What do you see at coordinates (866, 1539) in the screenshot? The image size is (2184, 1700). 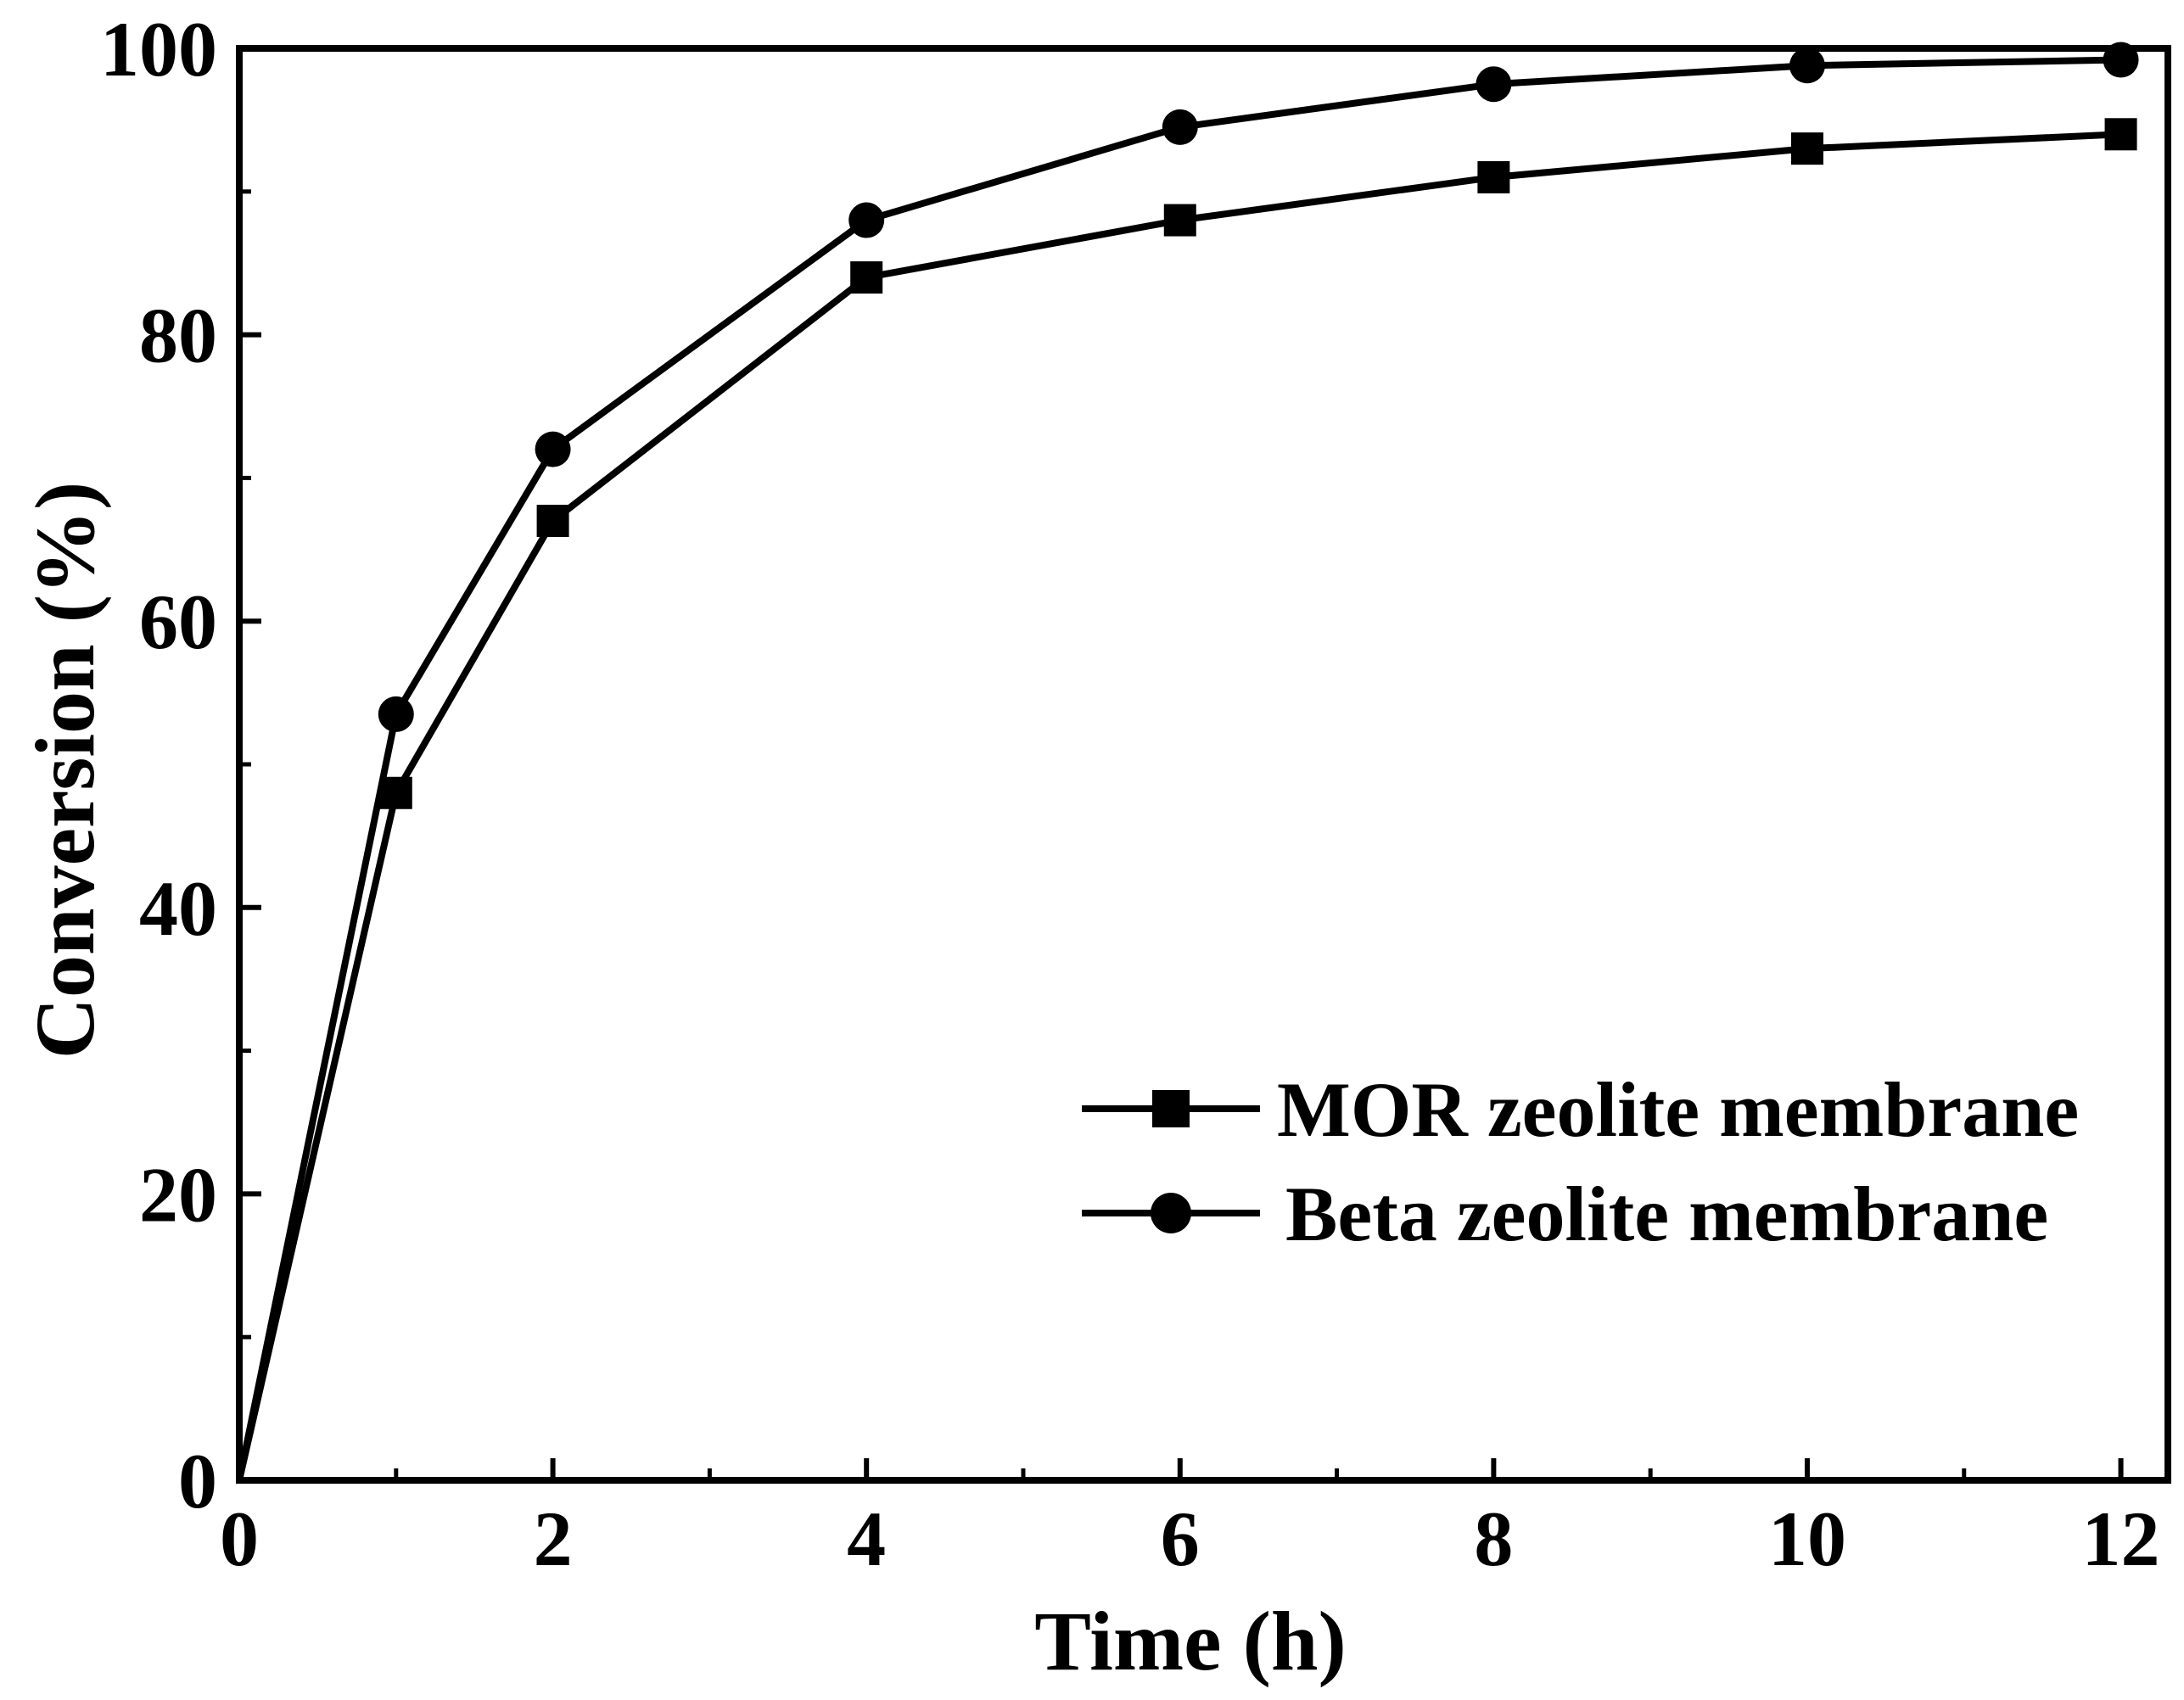 I see `x-tick-label: 4` at bounding box center [866, 1539].